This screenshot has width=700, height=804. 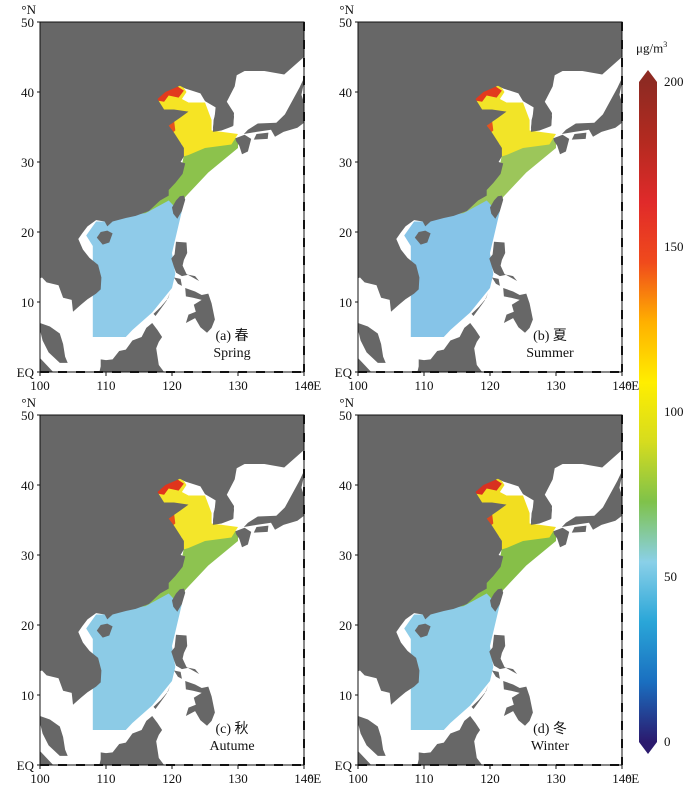 I want to click on panel-season: Winter, so click(x=550, y=746).